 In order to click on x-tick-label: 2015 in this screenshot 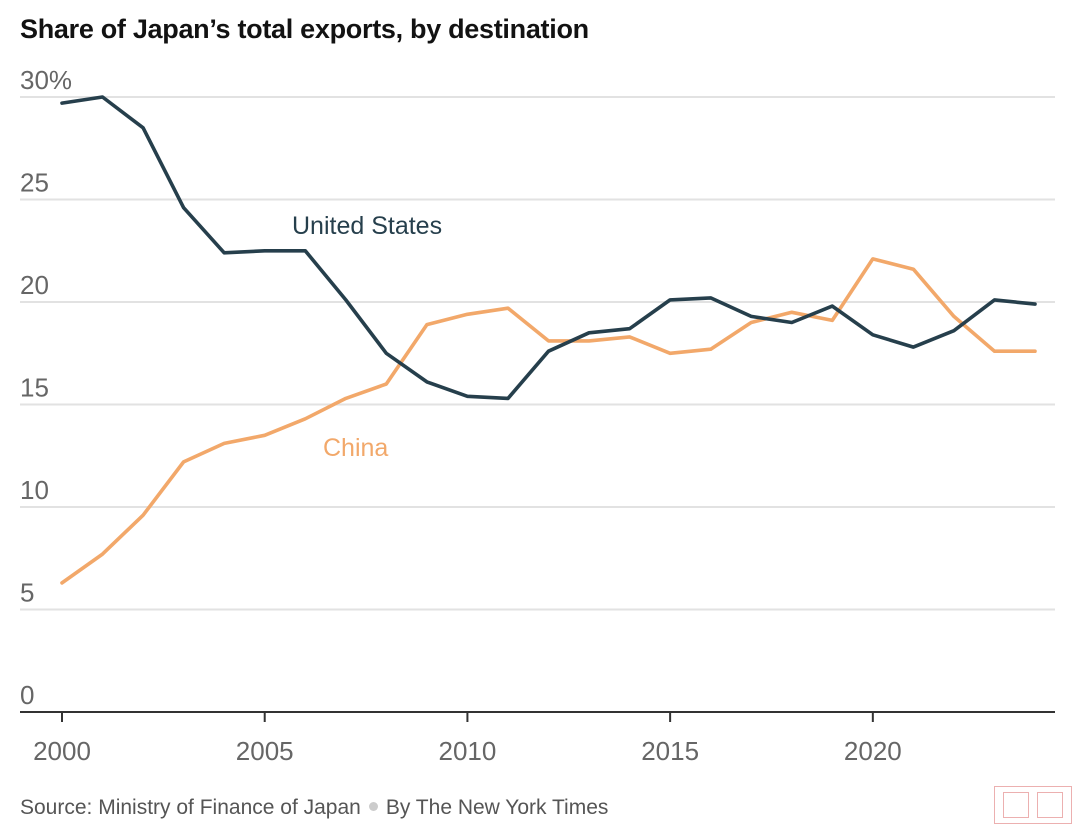, I will do `click(670, 751)`.